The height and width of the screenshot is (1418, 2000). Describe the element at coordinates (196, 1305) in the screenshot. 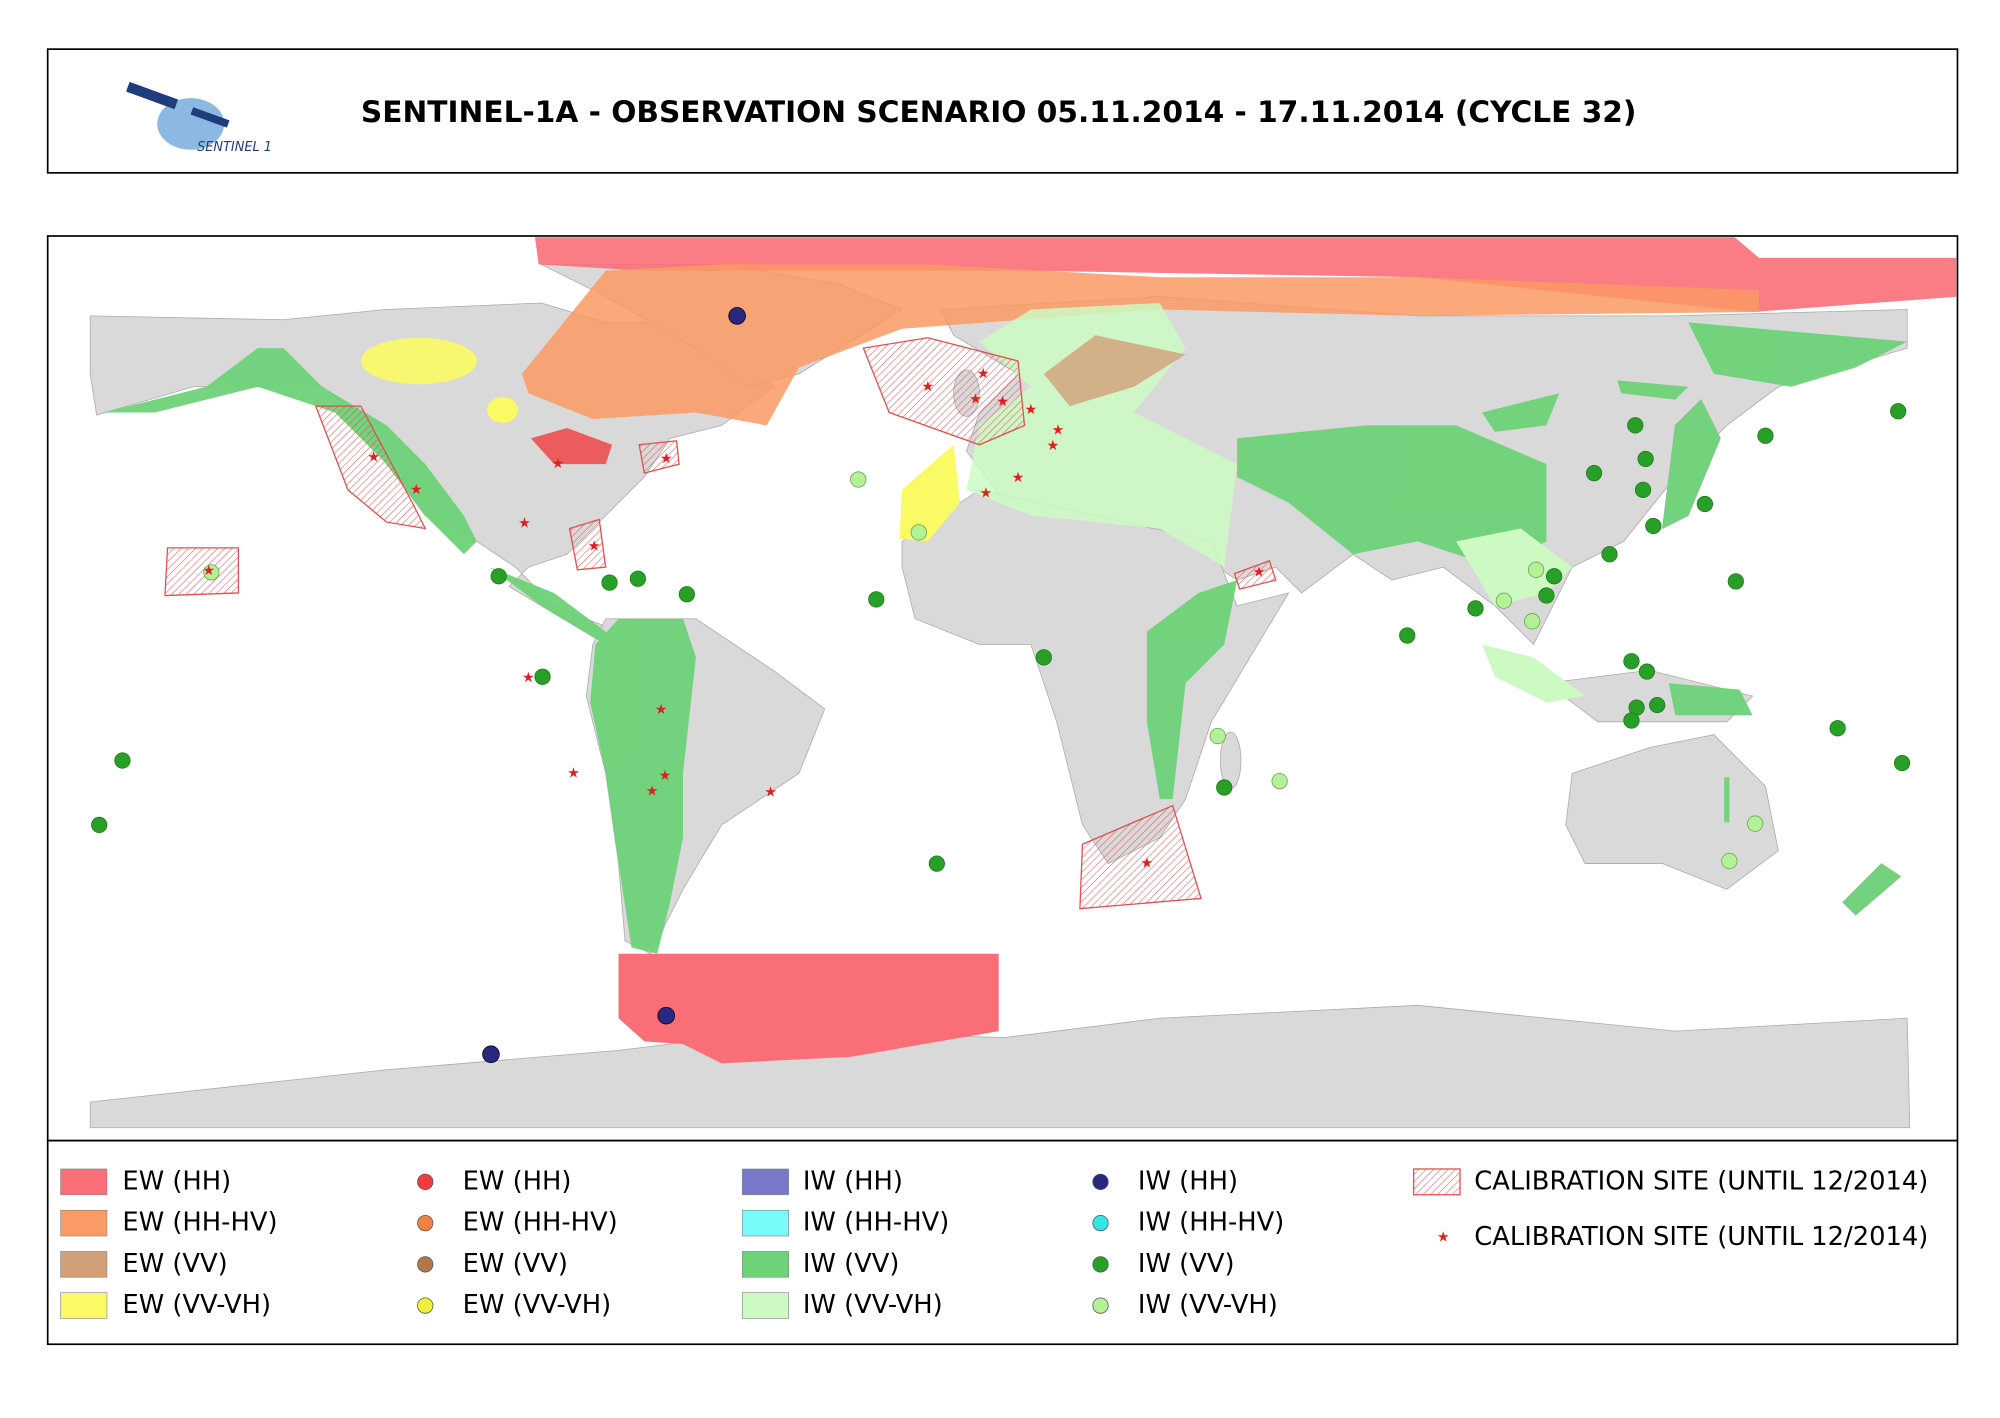

I see `legend-label: EW (VV-VH)` at that location.